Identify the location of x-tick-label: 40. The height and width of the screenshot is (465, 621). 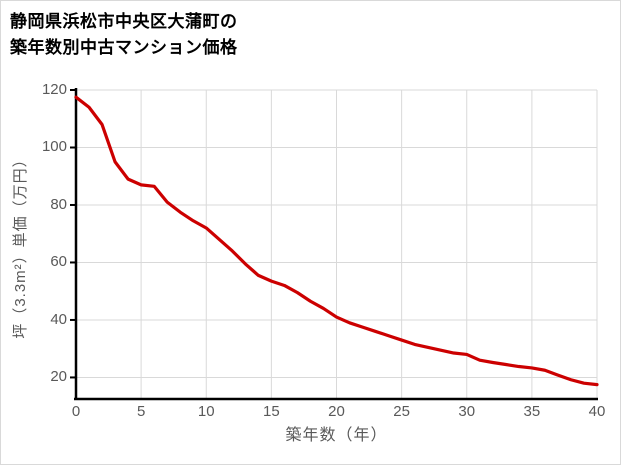
(597, 411).